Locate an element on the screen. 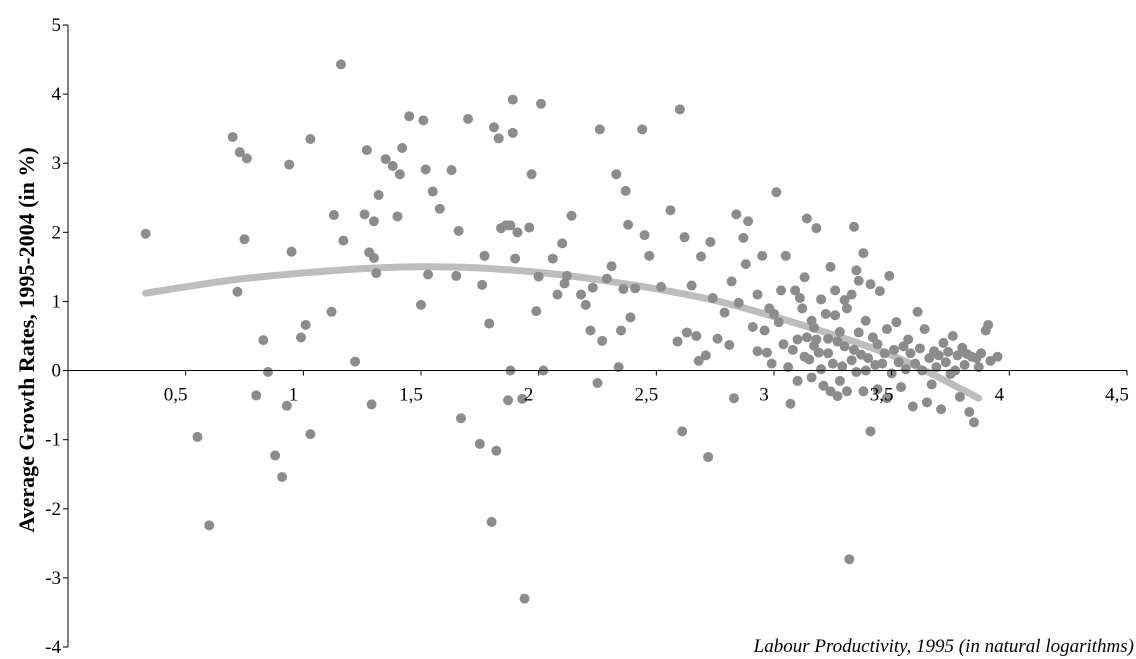  y-tick-label: -4 is located at coordinates (53, 647).